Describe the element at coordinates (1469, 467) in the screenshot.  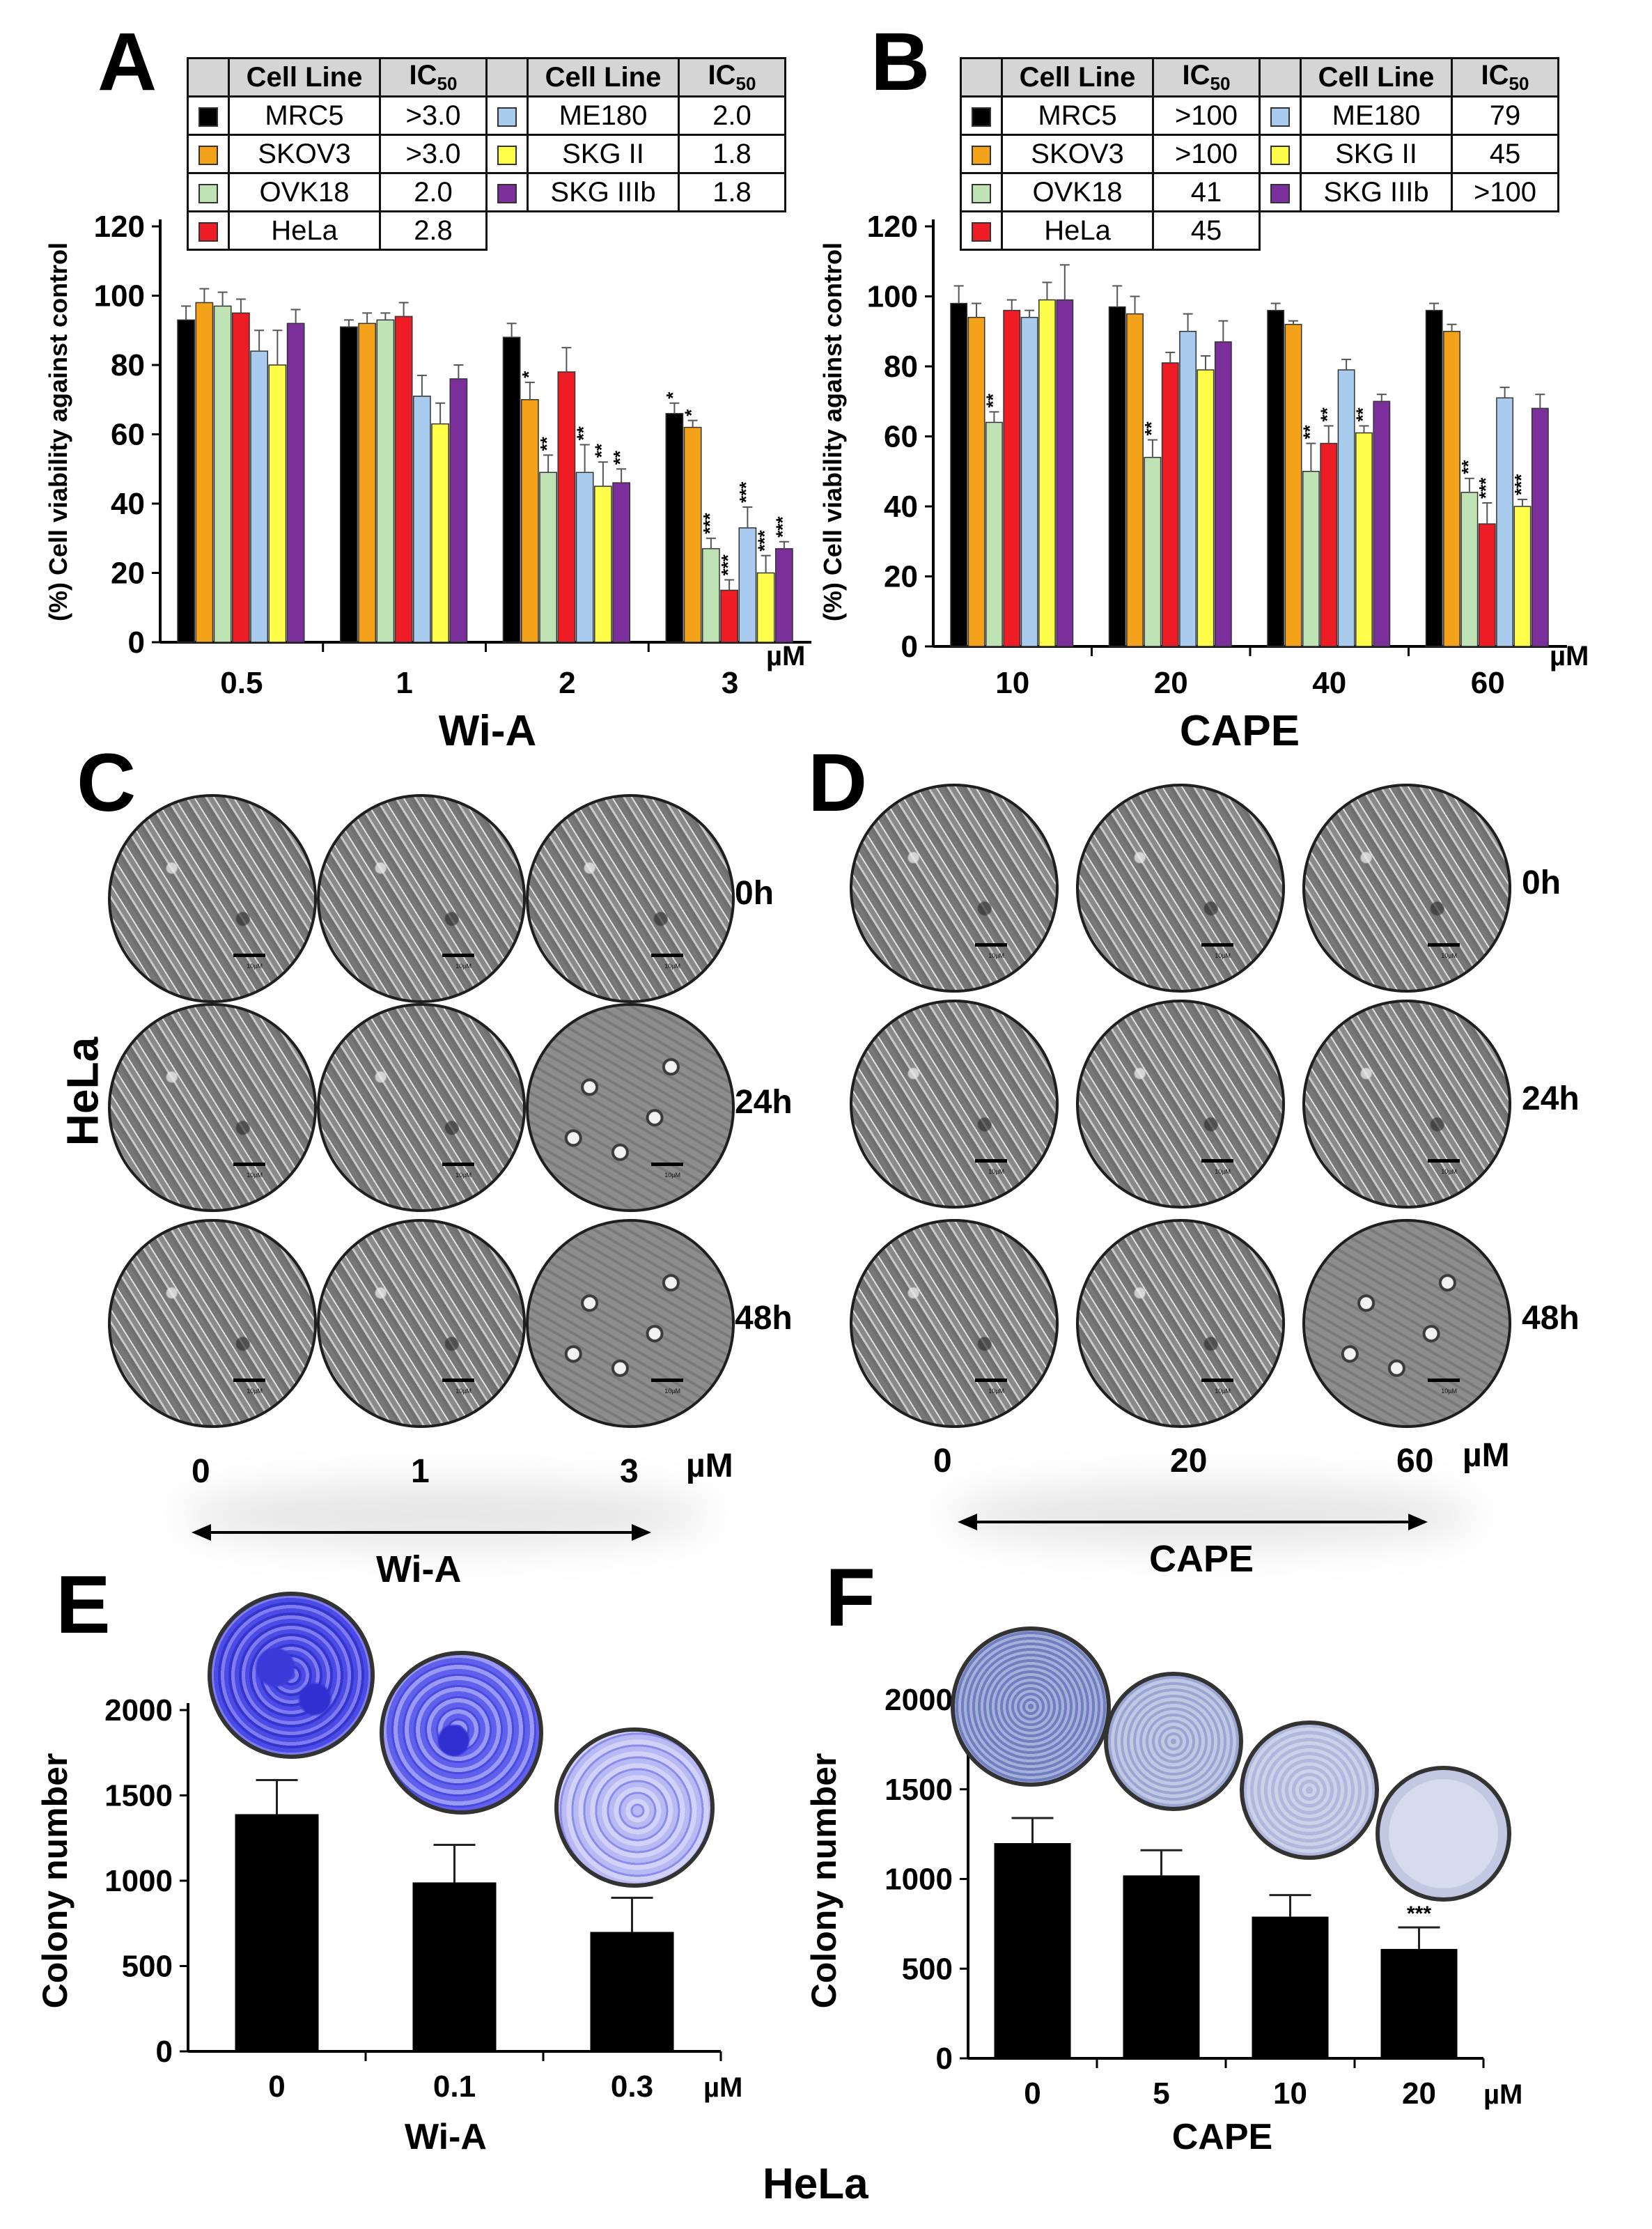
I see `significance-marker: **` at that location.